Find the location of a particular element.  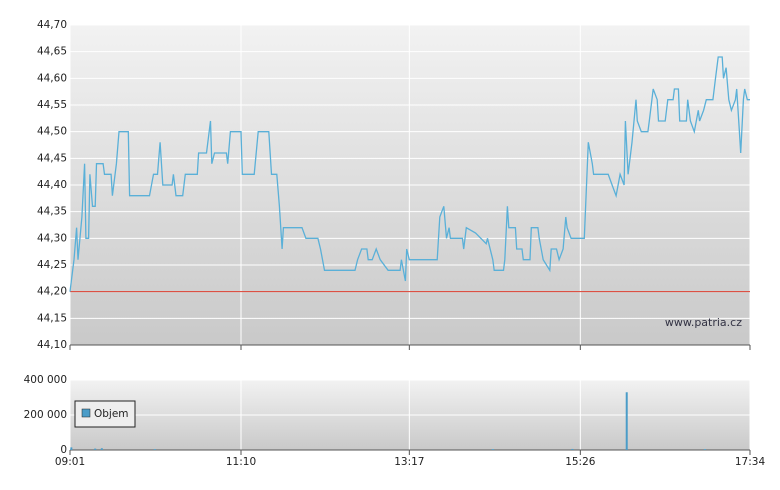

y-tick-label: 44,30 is located at coordinates (52, 238).